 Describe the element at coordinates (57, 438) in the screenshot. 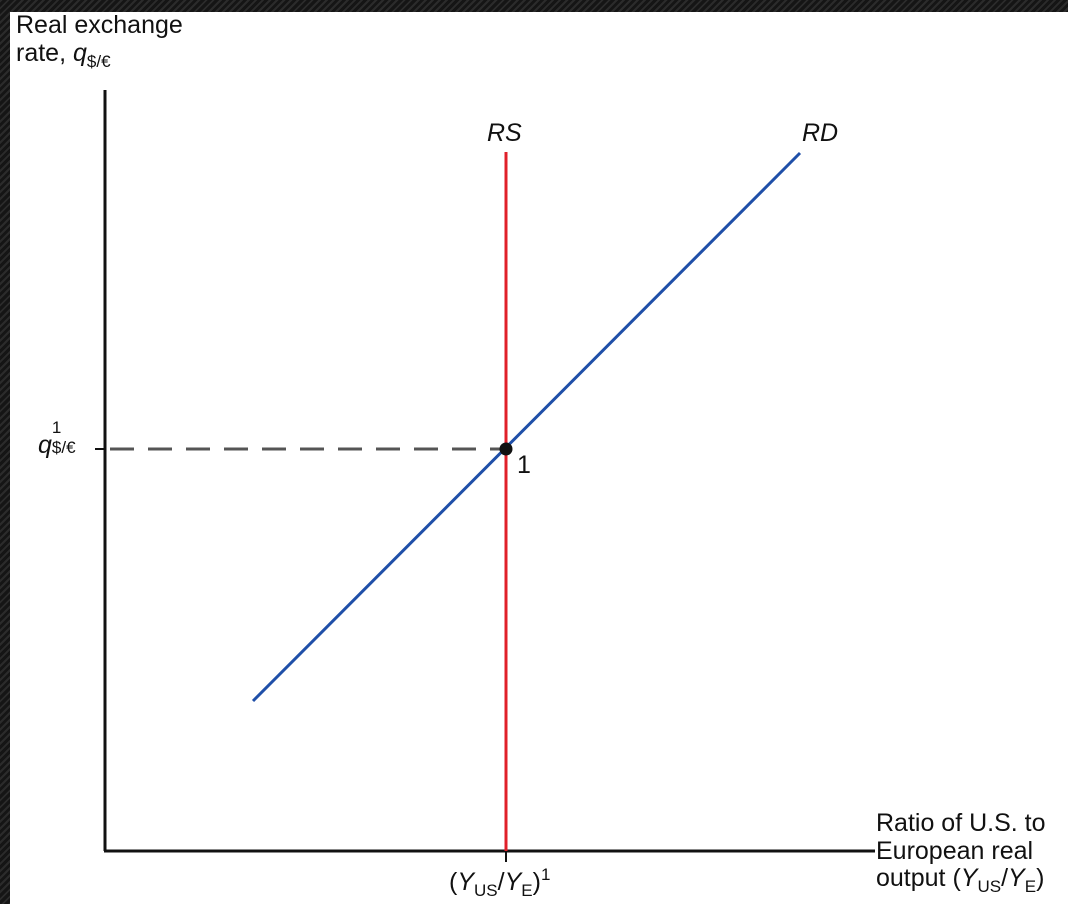

I see `y-tick-label: q 1 $/€` at that location.